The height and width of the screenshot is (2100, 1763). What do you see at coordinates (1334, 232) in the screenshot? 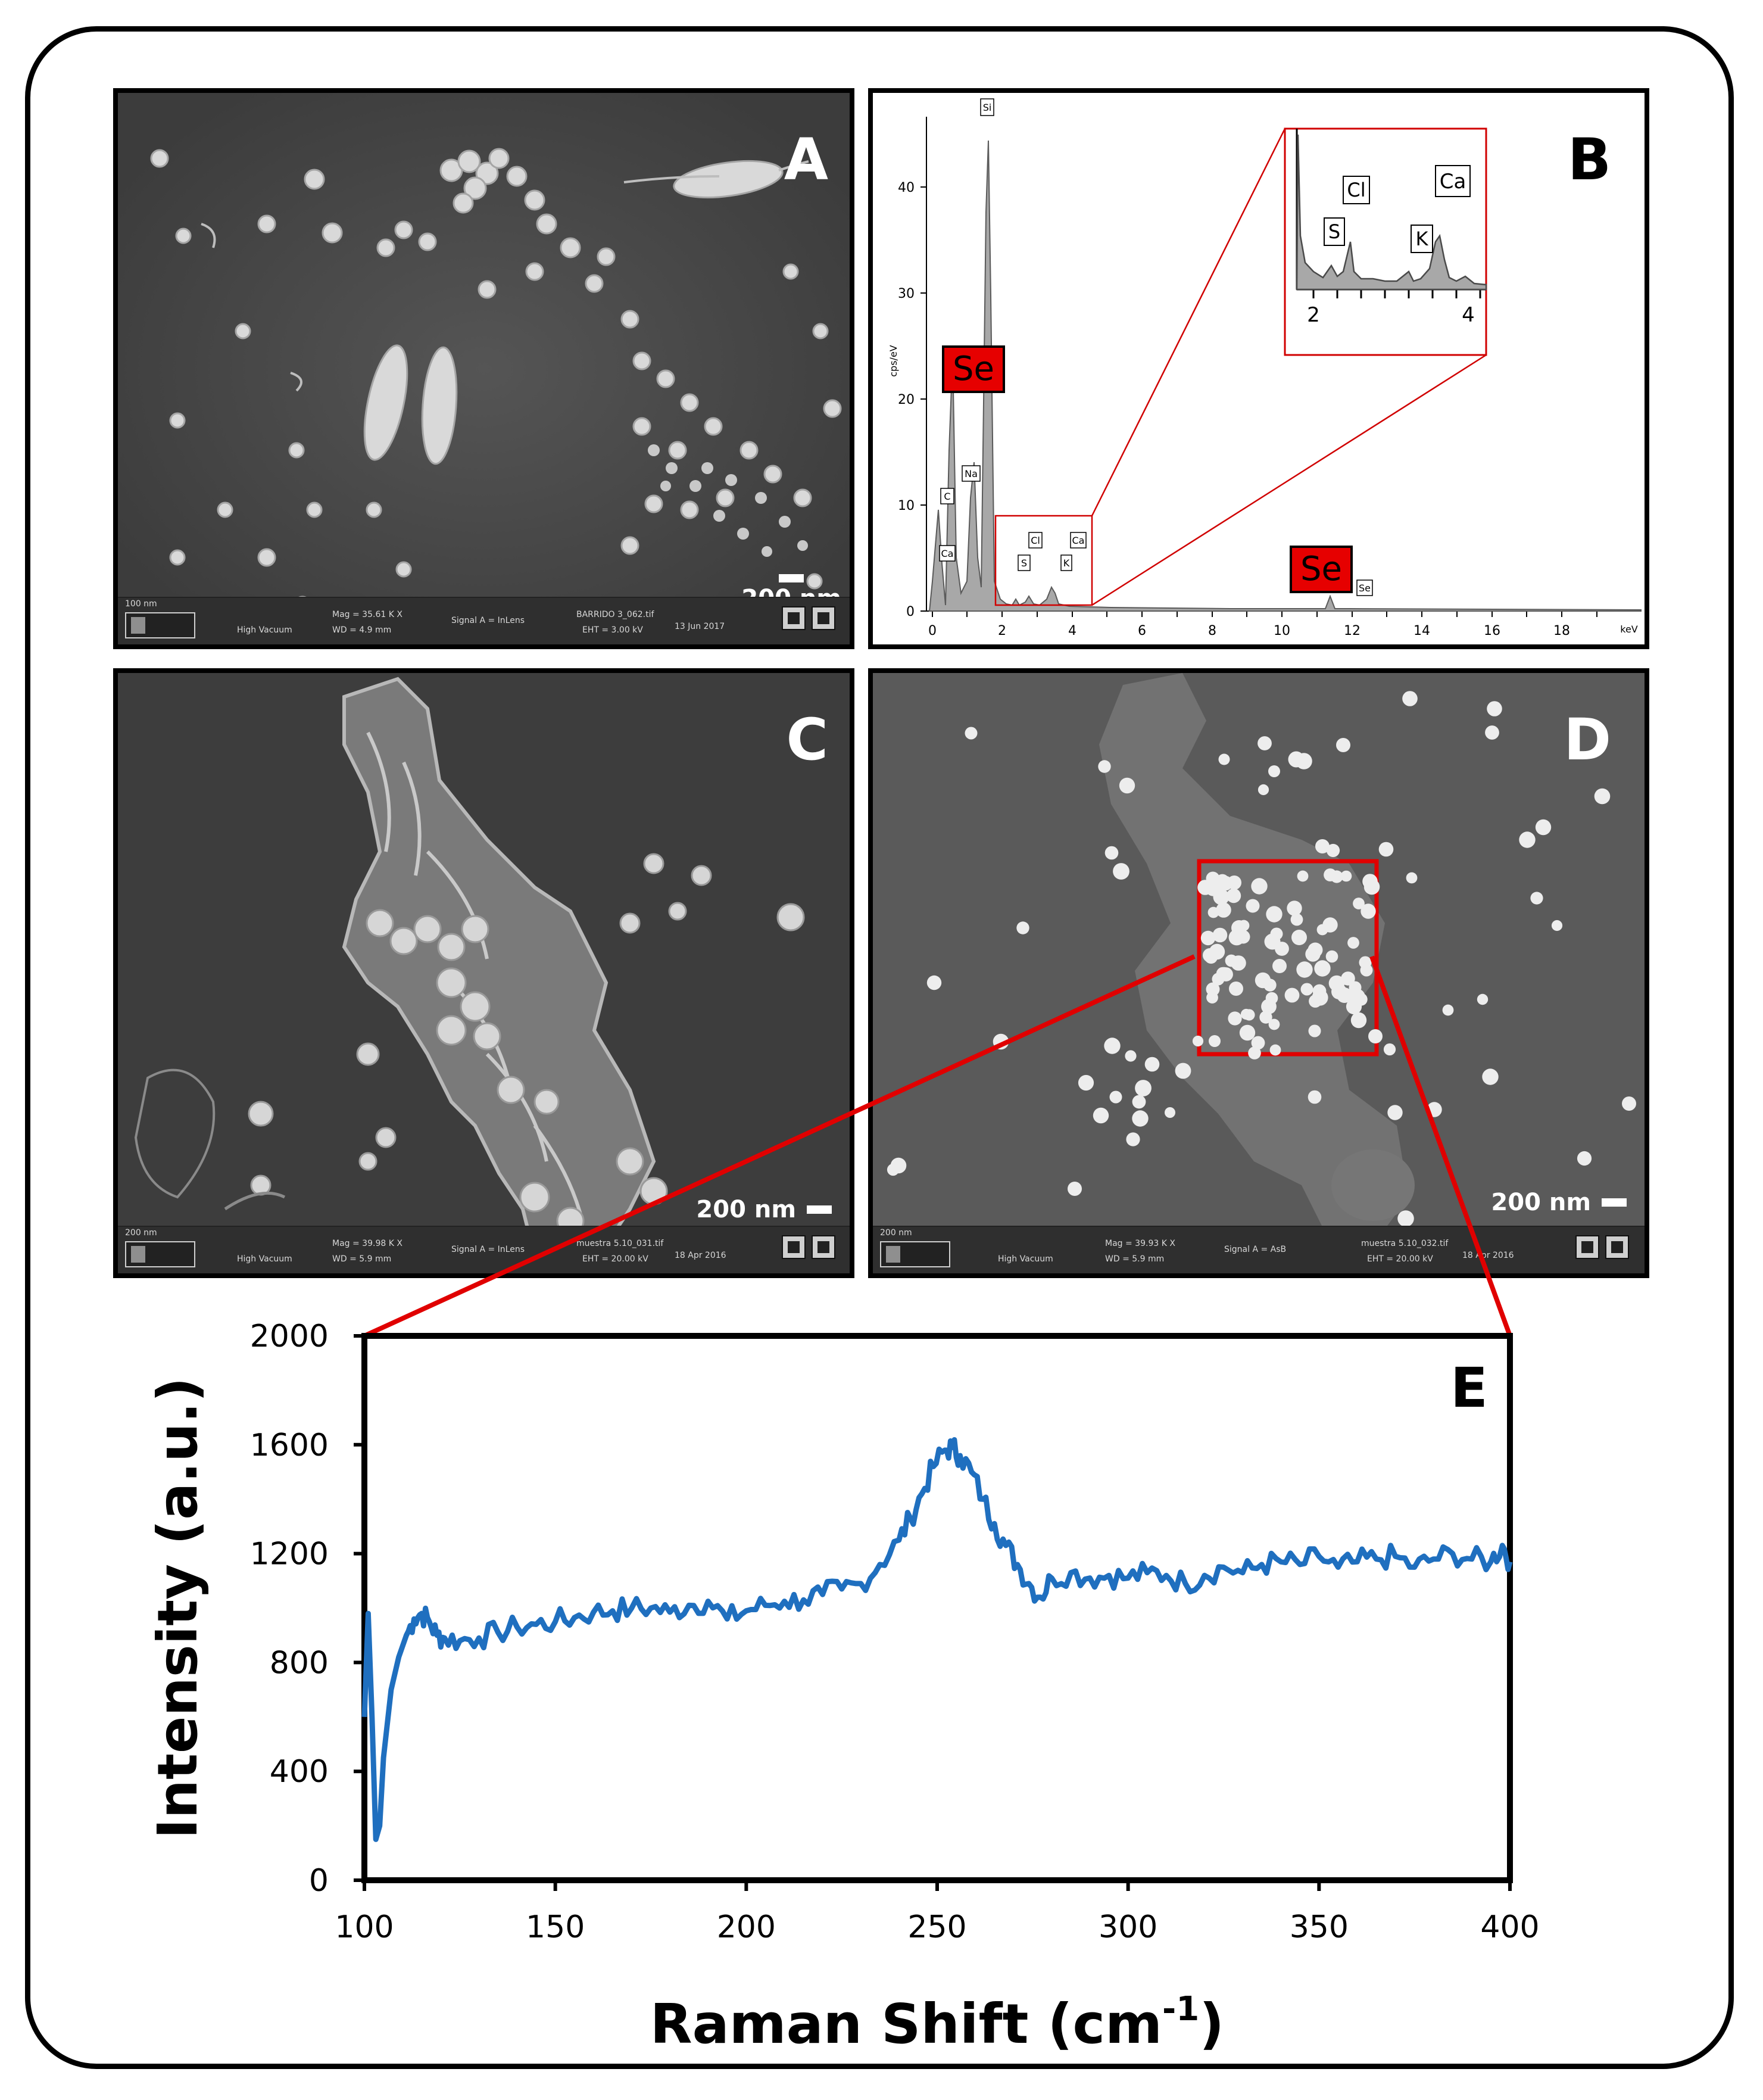
I see `inset-peak-s: S` at bounding box center [1334, 232].